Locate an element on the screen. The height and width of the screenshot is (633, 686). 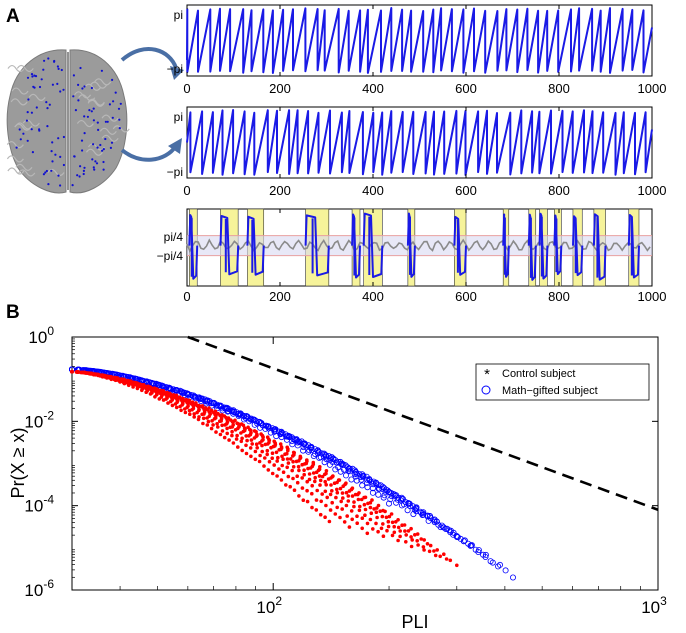
y-tick-label: pi is located at coordinates (178, 15).